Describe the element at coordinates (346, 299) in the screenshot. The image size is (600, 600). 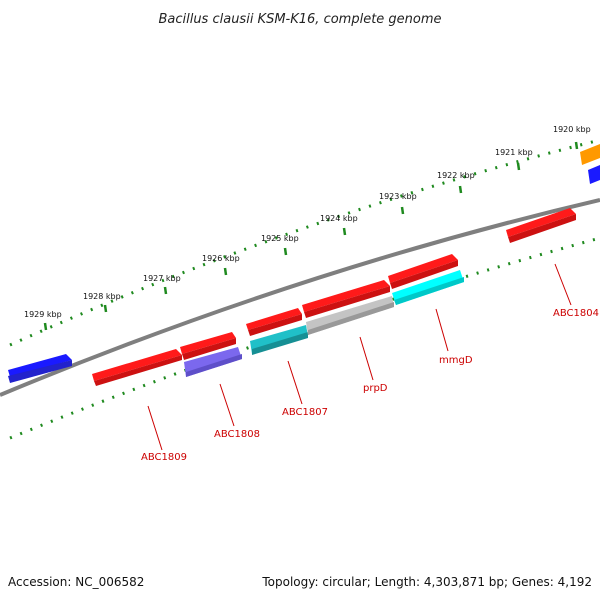
I see `gene-arrow-prpd-upper` at that location.